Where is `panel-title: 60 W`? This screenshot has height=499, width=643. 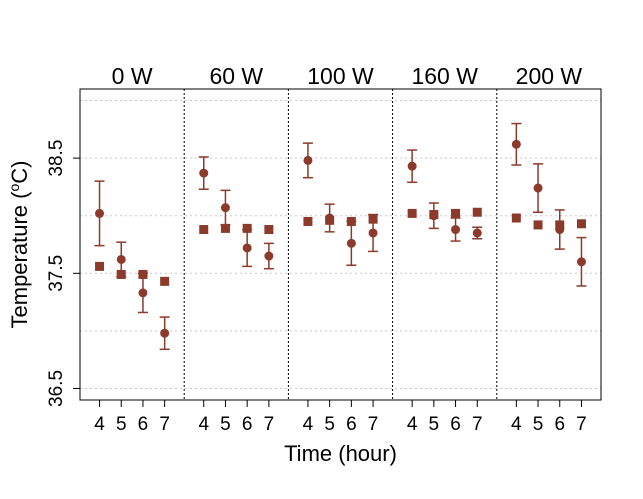 panel-title: 60 W is located at coordinates (236, 76).